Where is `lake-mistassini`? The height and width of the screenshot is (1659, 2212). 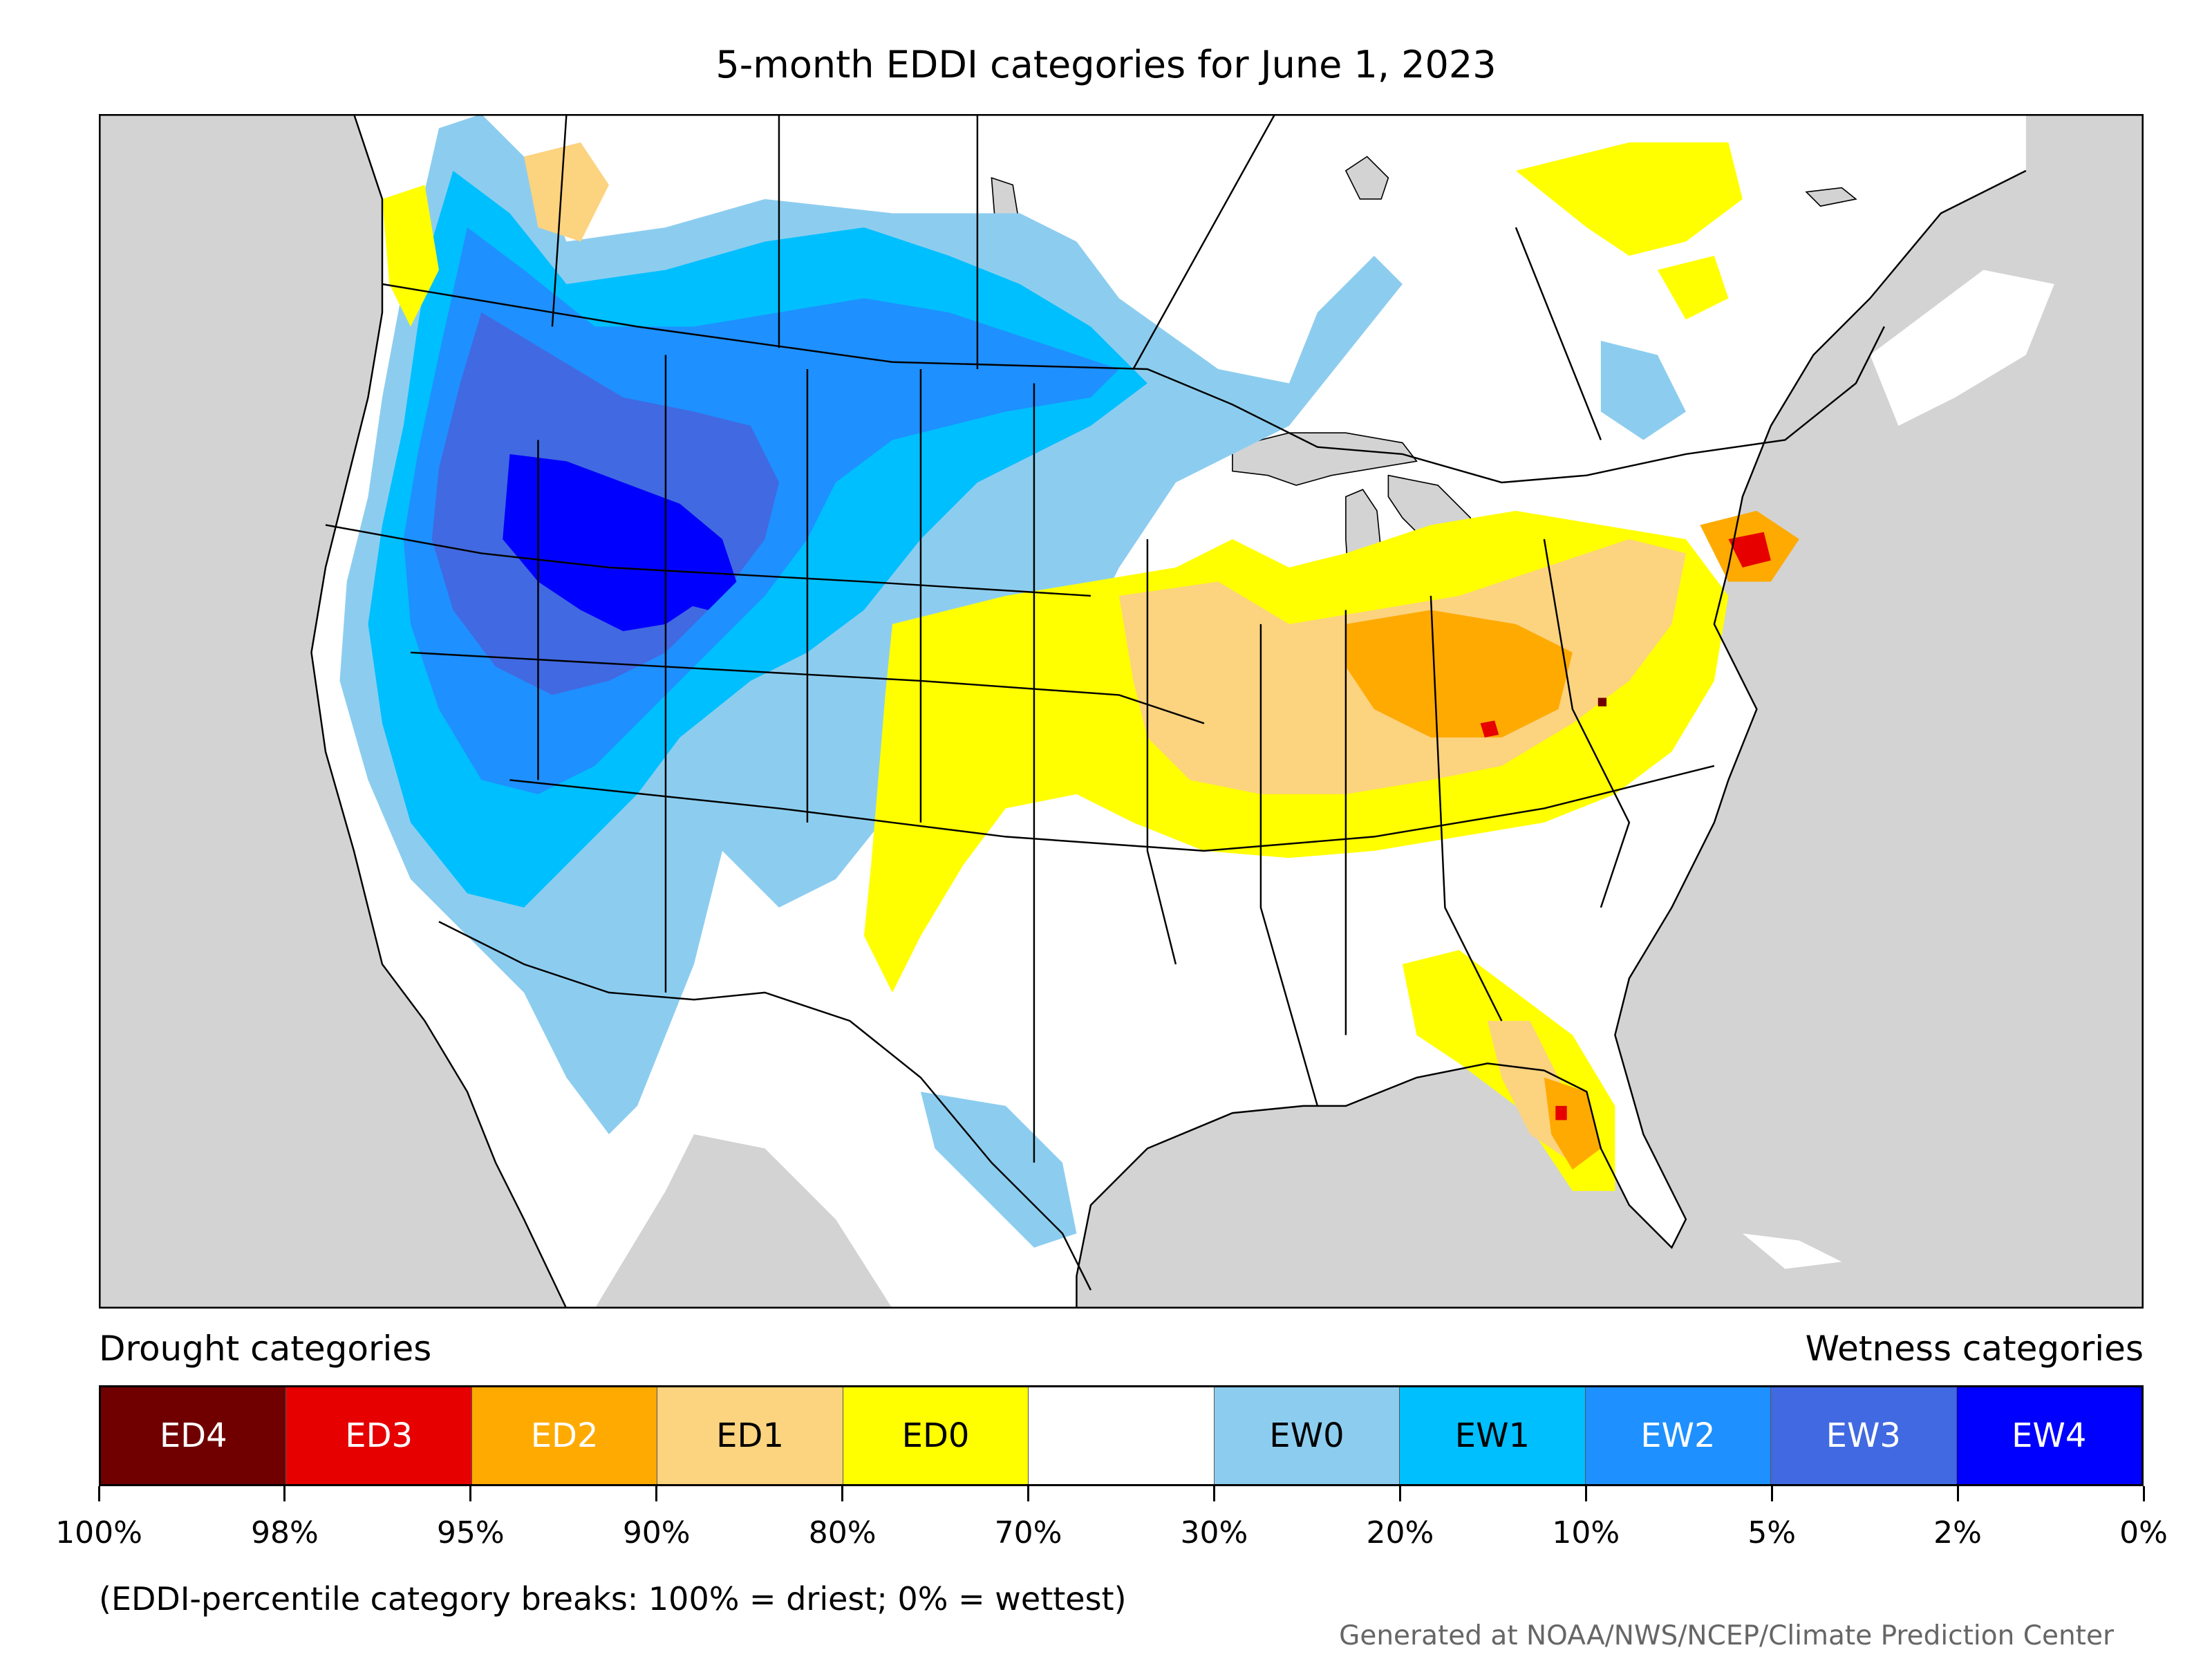 lake-mistassini is located at coordinates (1831, 197).